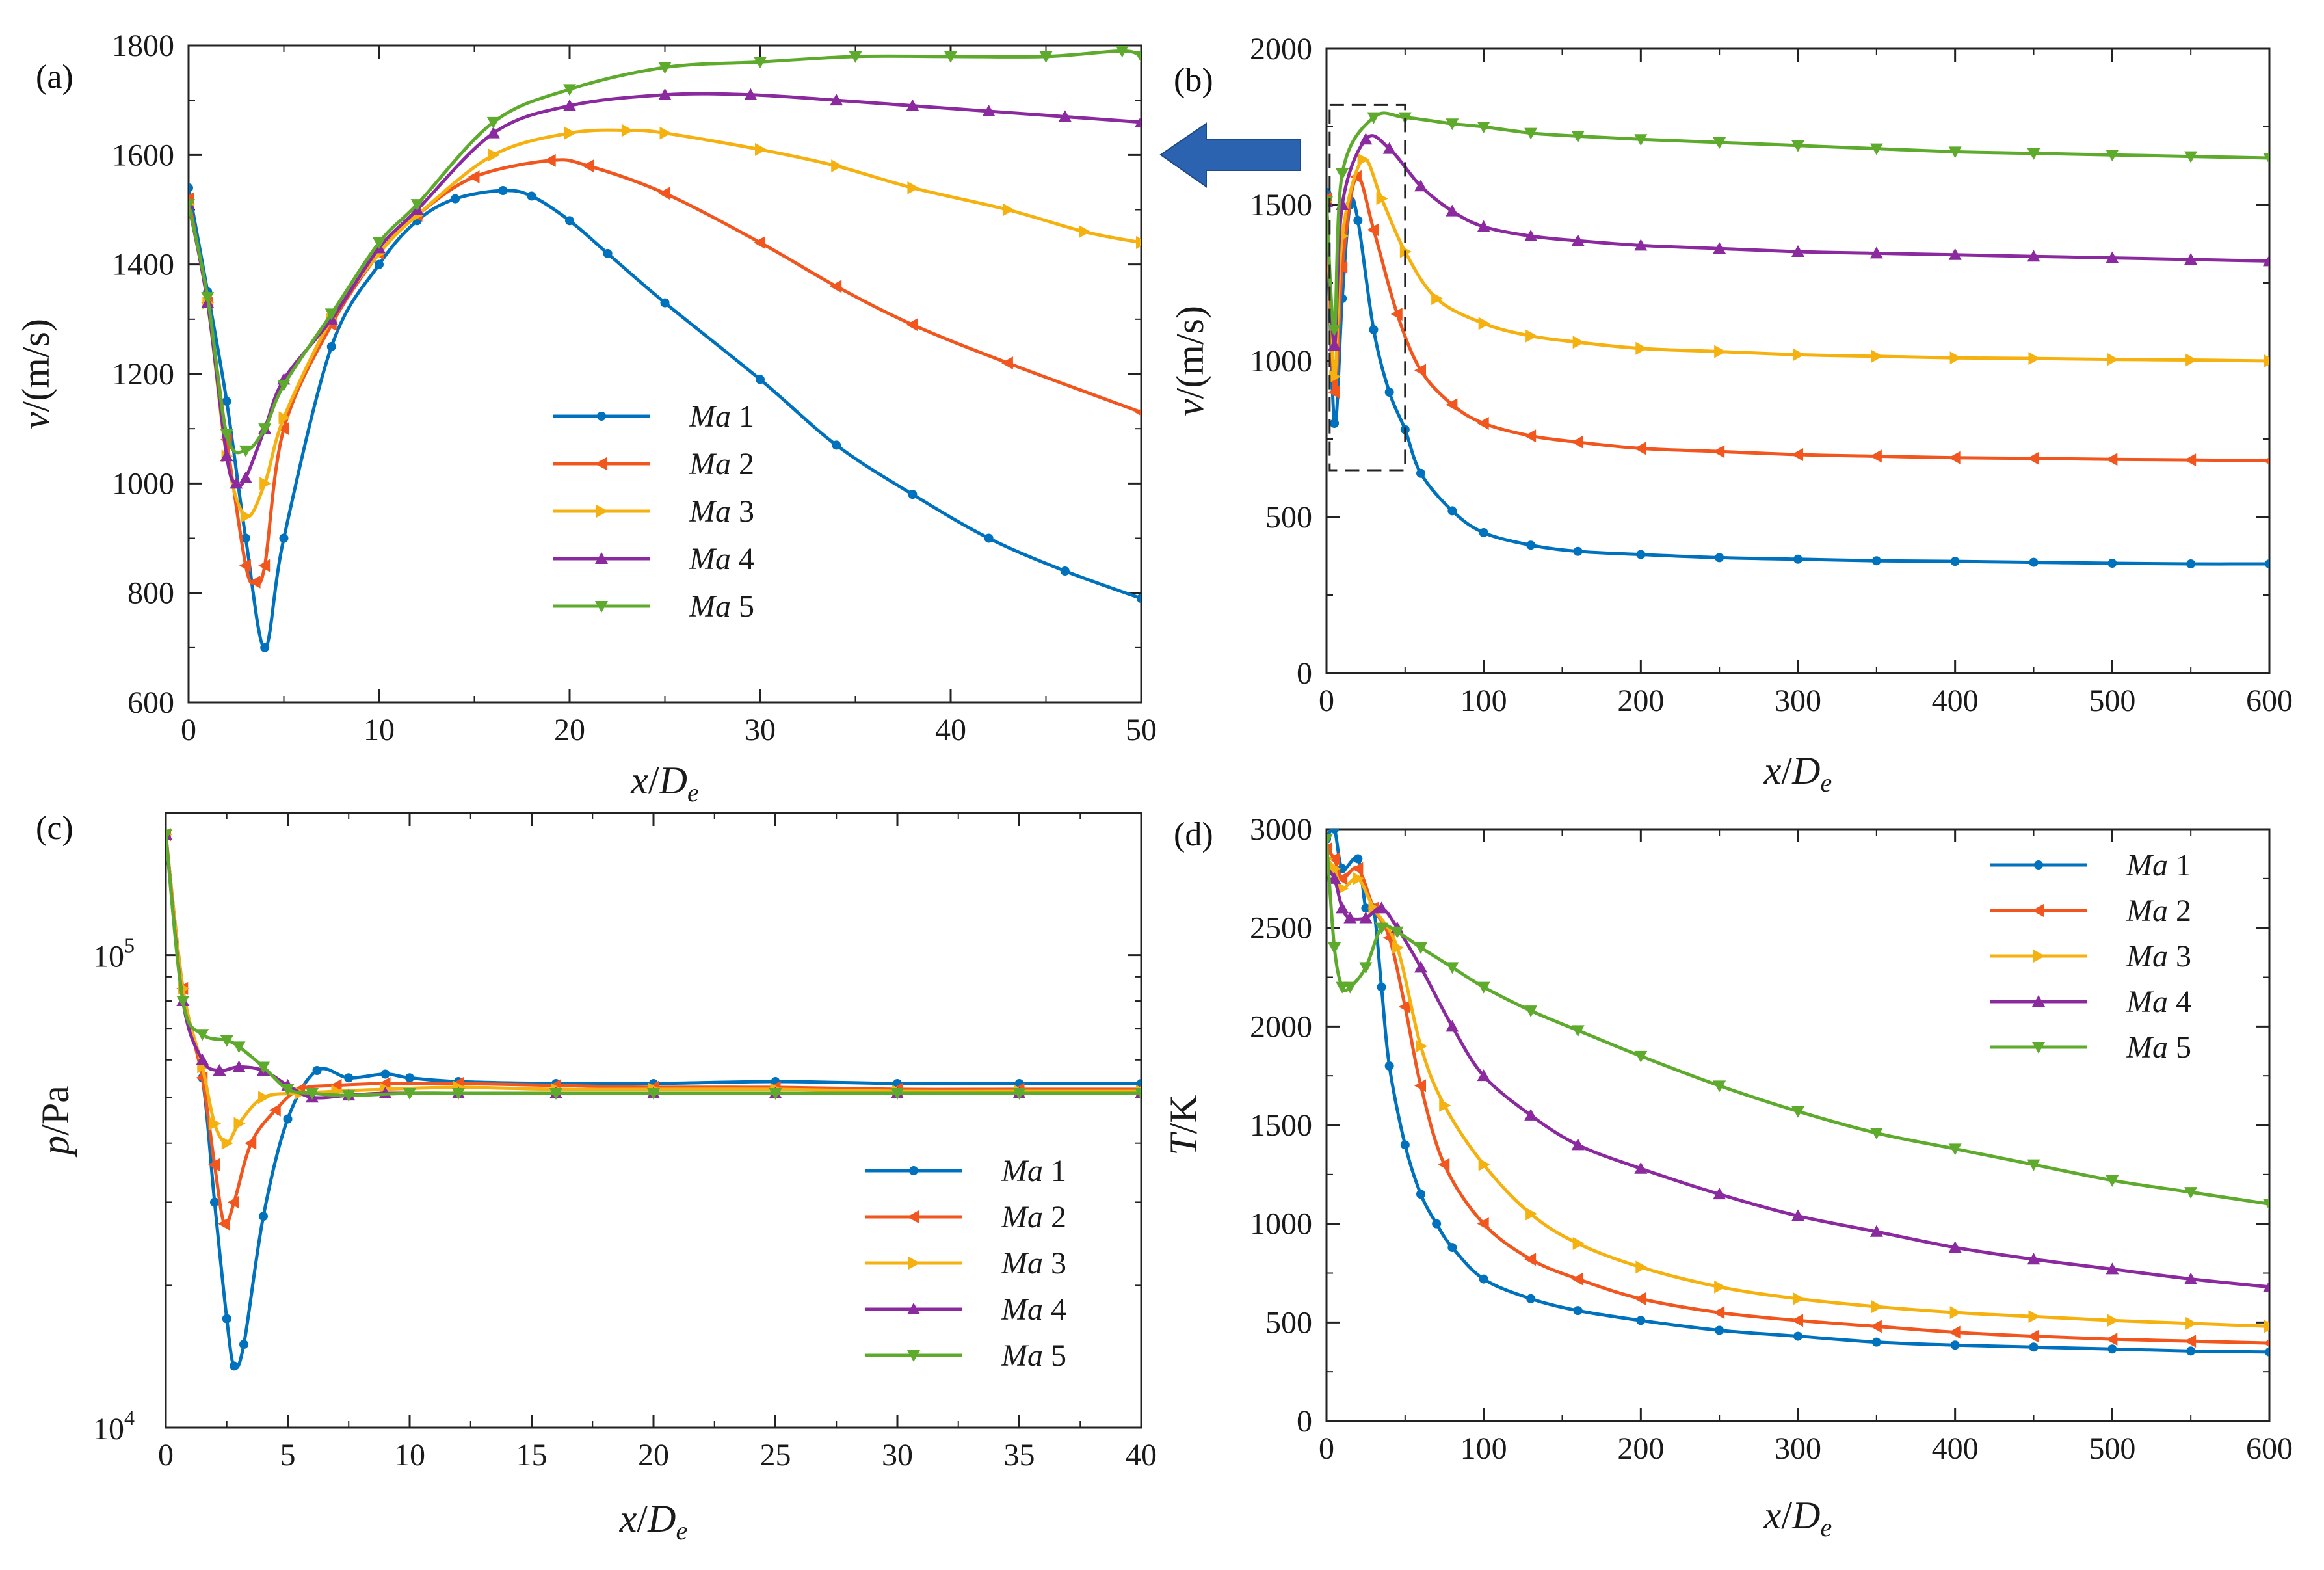  Describe the element at coordinates (532, 1455) in the screenshot. I see `x-tick-label: 15` at that location.